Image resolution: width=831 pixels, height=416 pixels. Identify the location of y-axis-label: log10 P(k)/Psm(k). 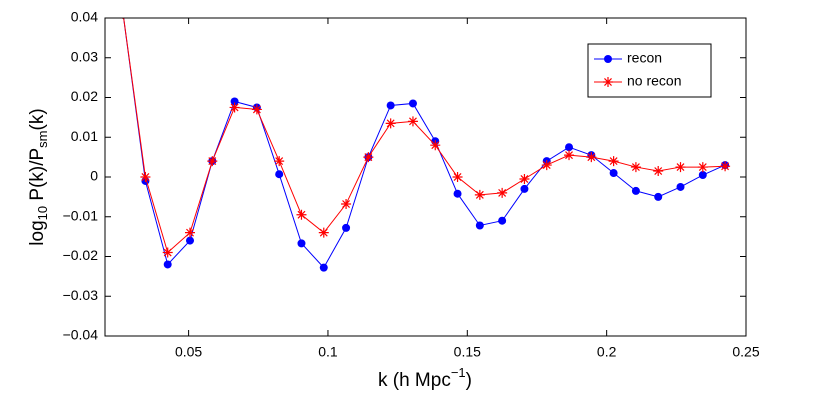
(38, 176).